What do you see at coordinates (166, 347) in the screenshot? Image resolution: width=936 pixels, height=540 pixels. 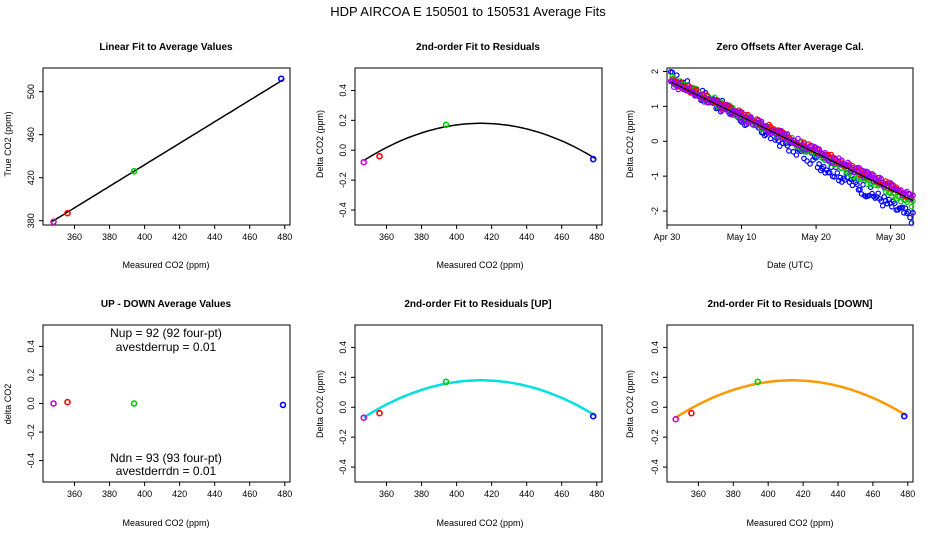 I see `annotation-avestderrup: avestderrup = 0.01` at bounding box center [166, 347].